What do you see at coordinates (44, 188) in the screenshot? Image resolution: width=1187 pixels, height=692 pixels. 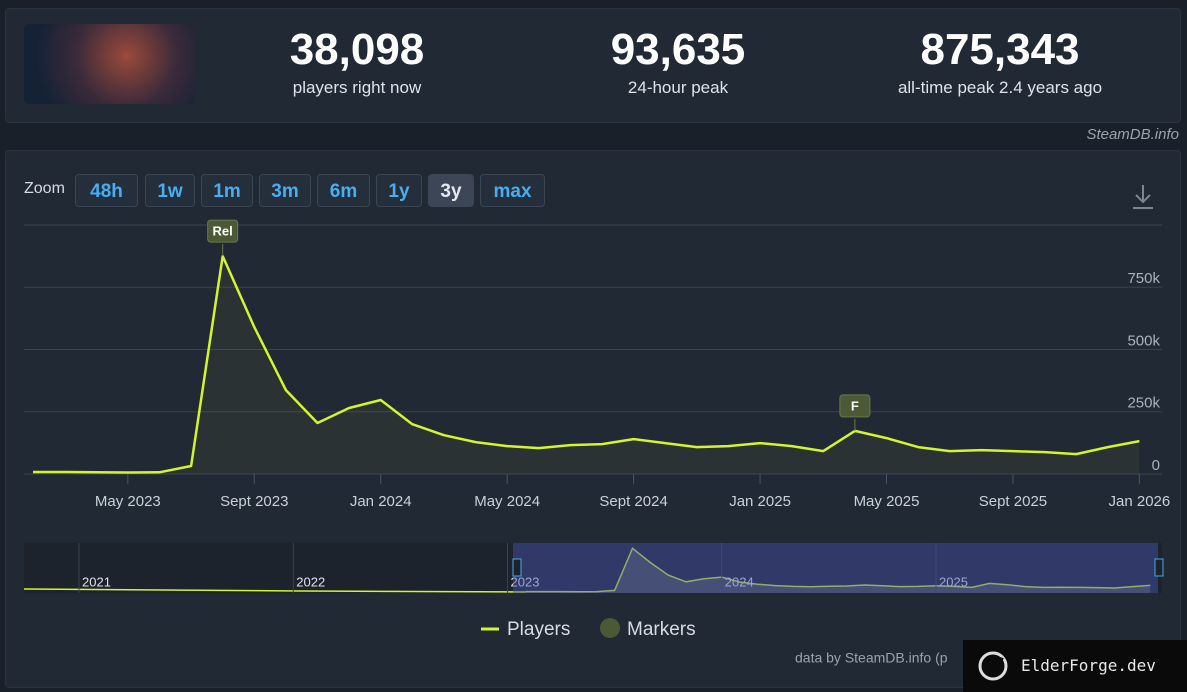 I see `zoom-label: Zoom` at bounding box center [44, 188].